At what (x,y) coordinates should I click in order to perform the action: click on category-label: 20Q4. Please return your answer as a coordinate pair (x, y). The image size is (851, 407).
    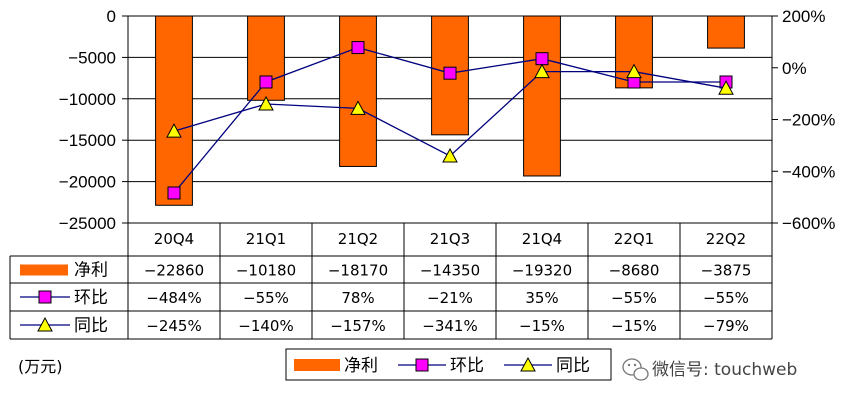
    Looking at the image, I should click on (174, 239).